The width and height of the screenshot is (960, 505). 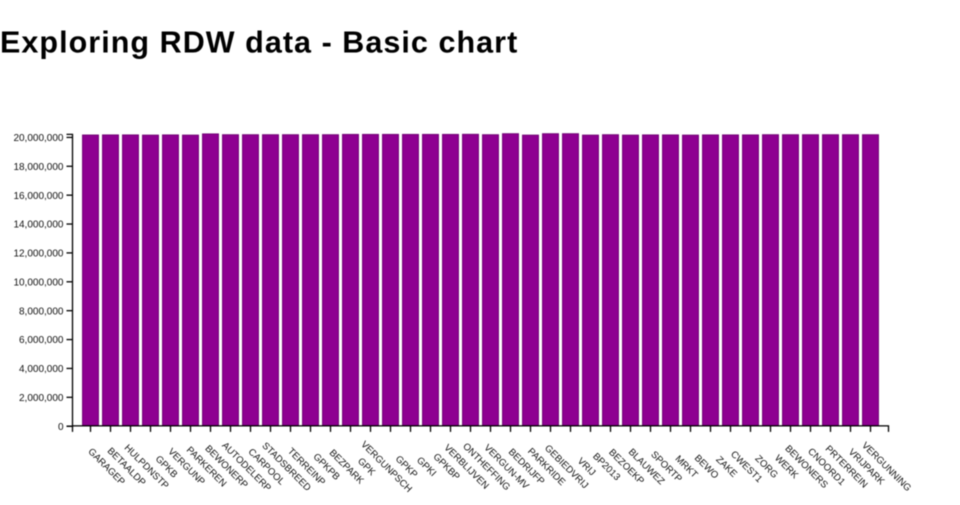 What do you see at coordinates (706, 467) in the screenshot?
I see `svg-text: BEWO` at bounding box center [706, 467].